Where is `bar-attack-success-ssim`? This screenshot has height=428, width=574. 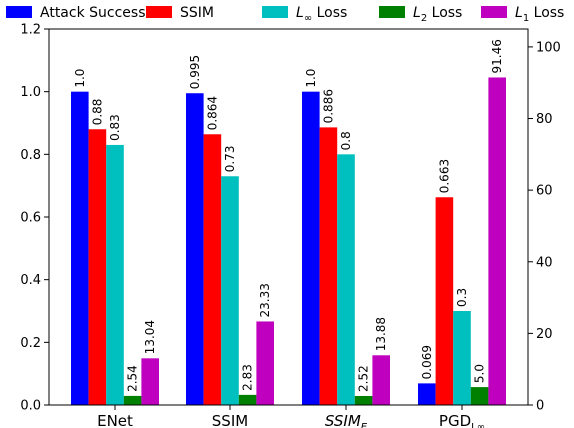 bar-attack-success-ssim is located at coordinates (195, 249).